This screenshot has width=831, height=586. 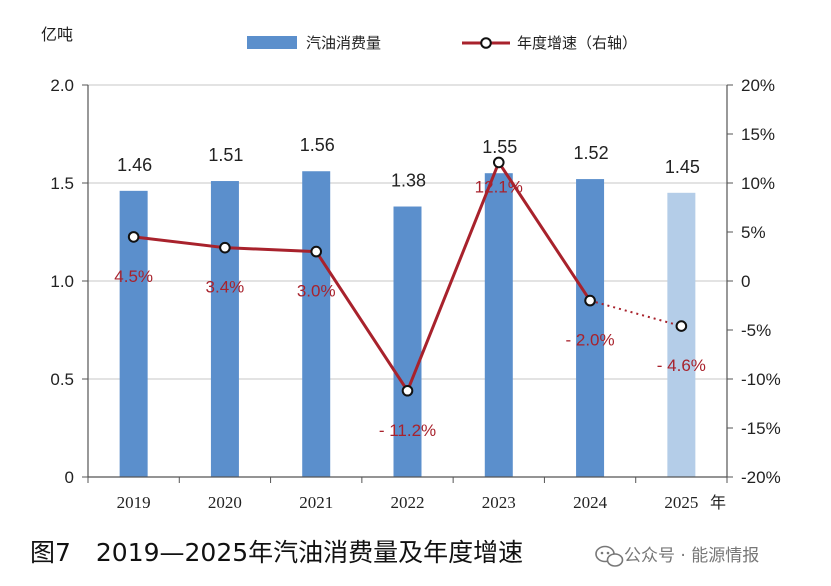 What do you see at coordinates (591, 153) in the screenshot?
I see `bar-value-label: 1.52` at bounding box center [591, 153].